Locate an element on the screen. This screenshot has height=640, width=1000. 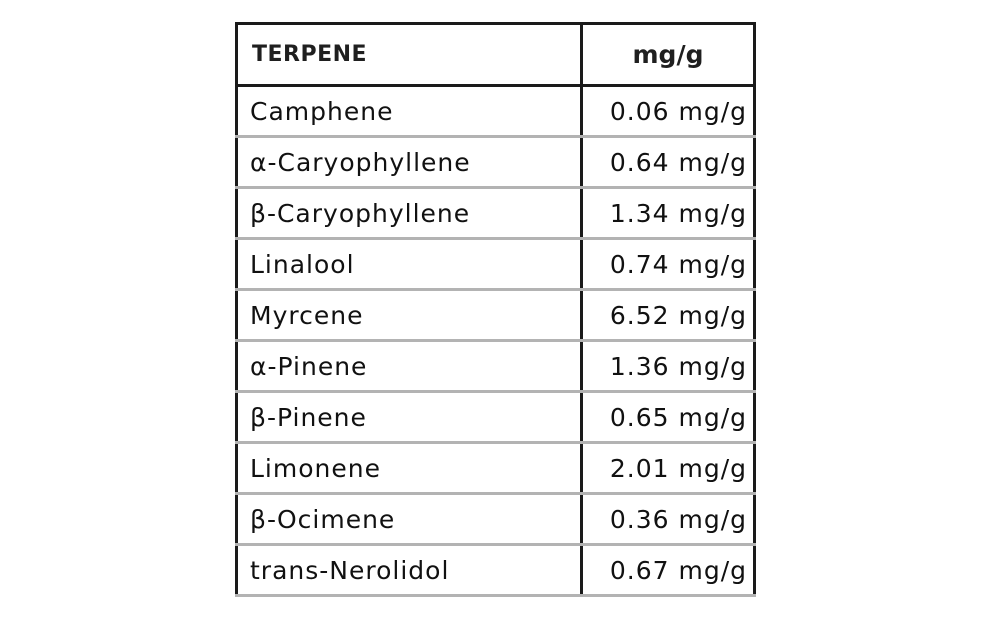
terpene-name-cell: trans-Nerolidol is located at coordinates (409, 570).